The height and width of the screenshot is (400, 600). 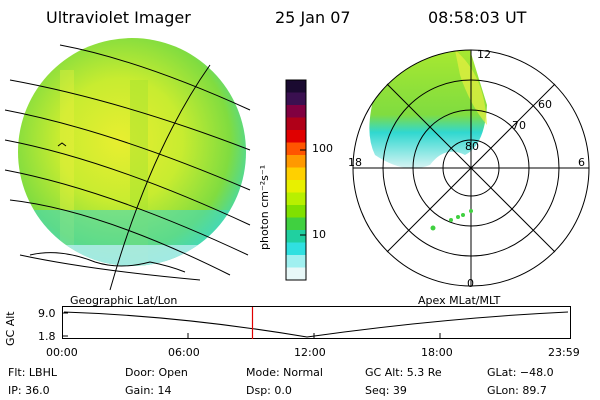 I want to click on time-label: 08:58:03 UT, so click(x=477, y=17).